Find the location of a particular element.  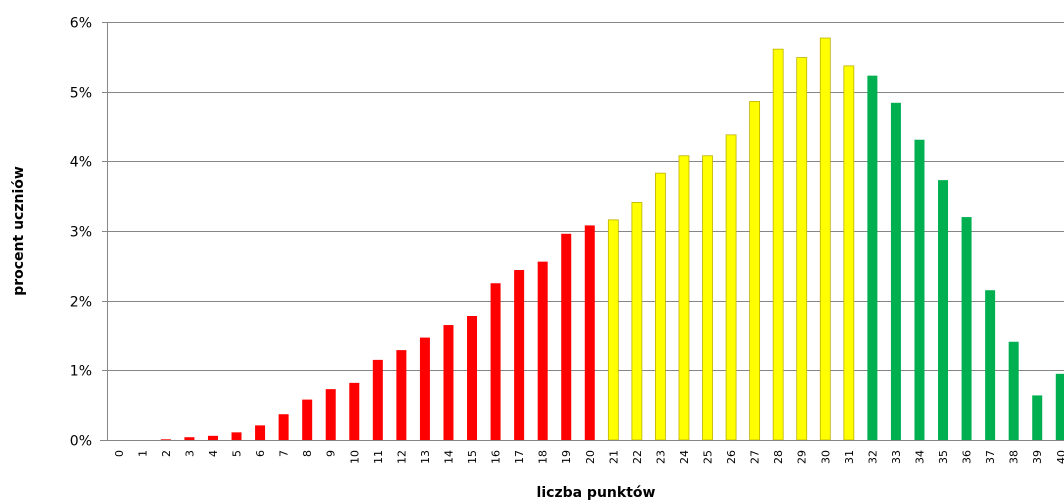

x-tick-label: 15 is located at coordinates (472, 457).